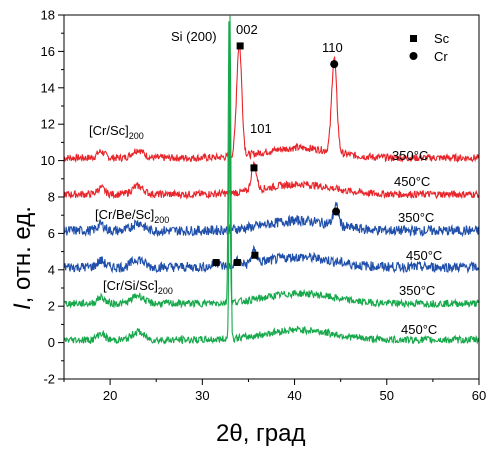 This screenshot has height=450, width=497. I want to click on x-tick-label: 20, so click(110, 395).